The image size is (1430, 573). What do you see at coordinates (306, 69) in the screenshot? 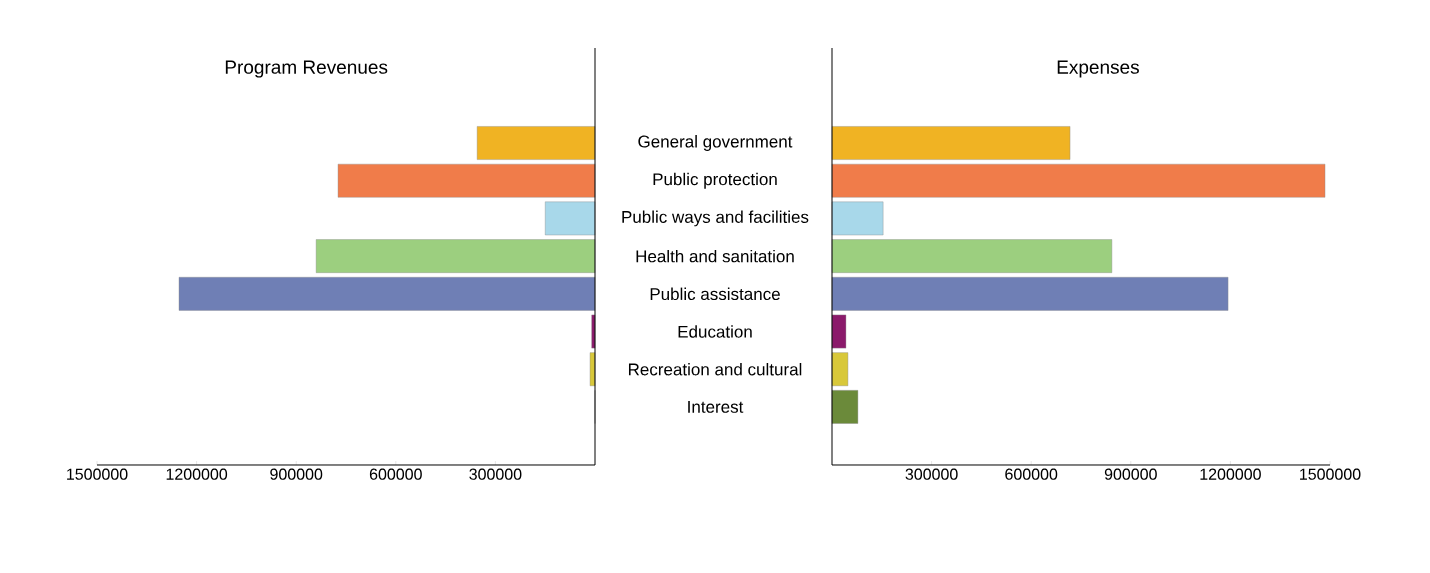
I see `chart-title: Program Revenues` at bounding box center [306, 69].